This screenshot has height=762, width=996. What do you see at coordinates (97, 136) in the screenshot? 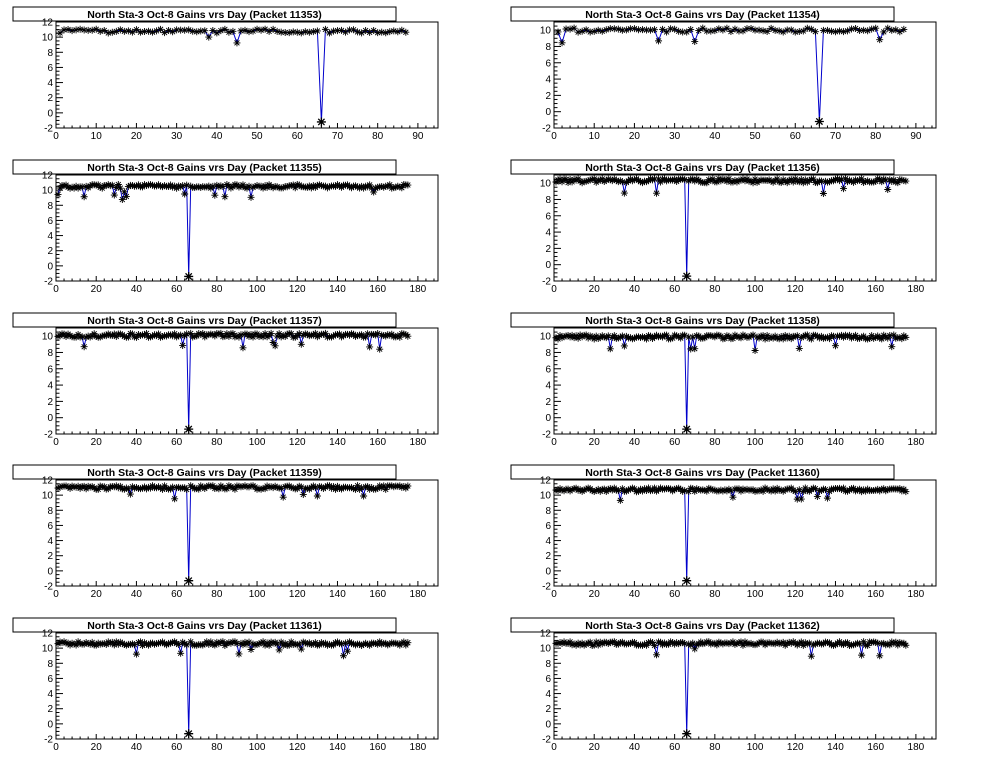
I see `x-tick-label: 10` at bounding box center [97, 136].